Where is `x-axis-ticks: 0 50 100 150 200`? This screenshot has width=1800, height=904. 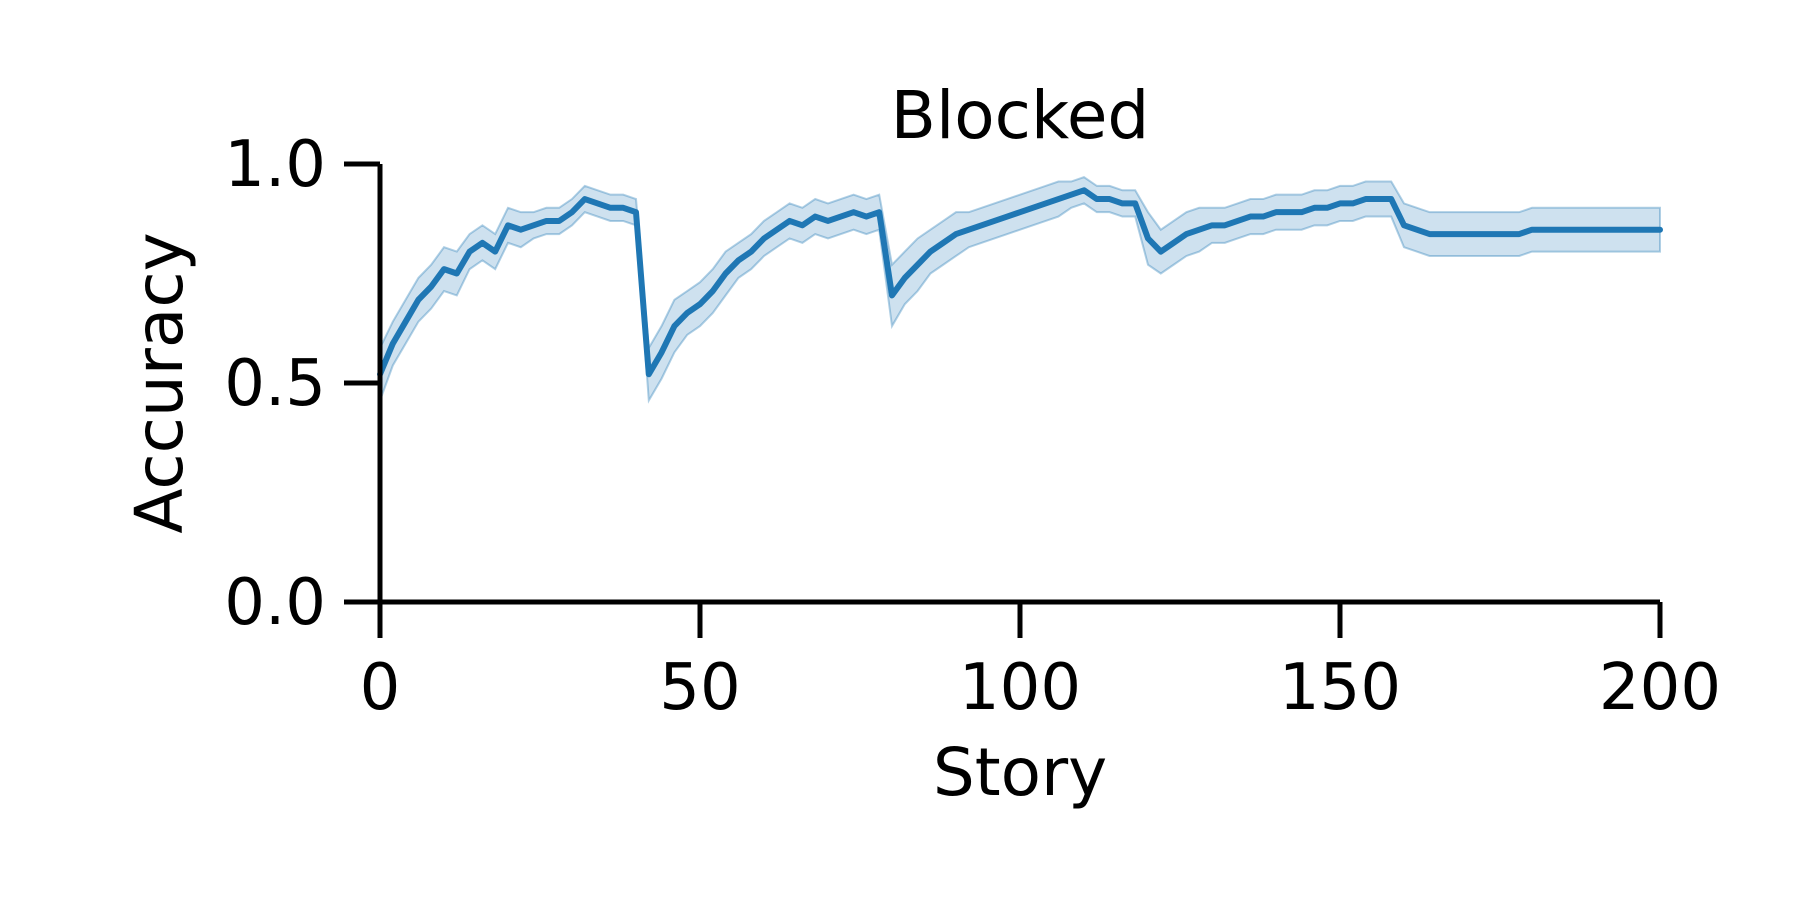
x-axis-ticks: 0 50 100 150 200 is located at coordinates (1040, 663).